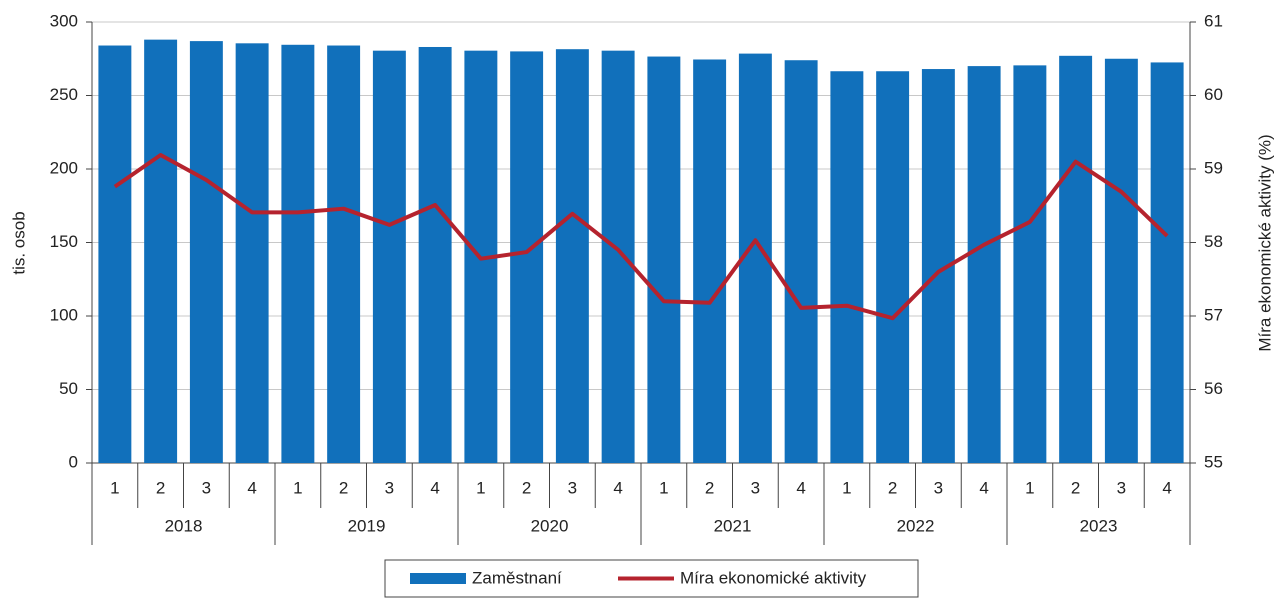  Describe the element at coordinates (1213, 314) in the screenshot. I see `y2-tick-label: 57` at that location.